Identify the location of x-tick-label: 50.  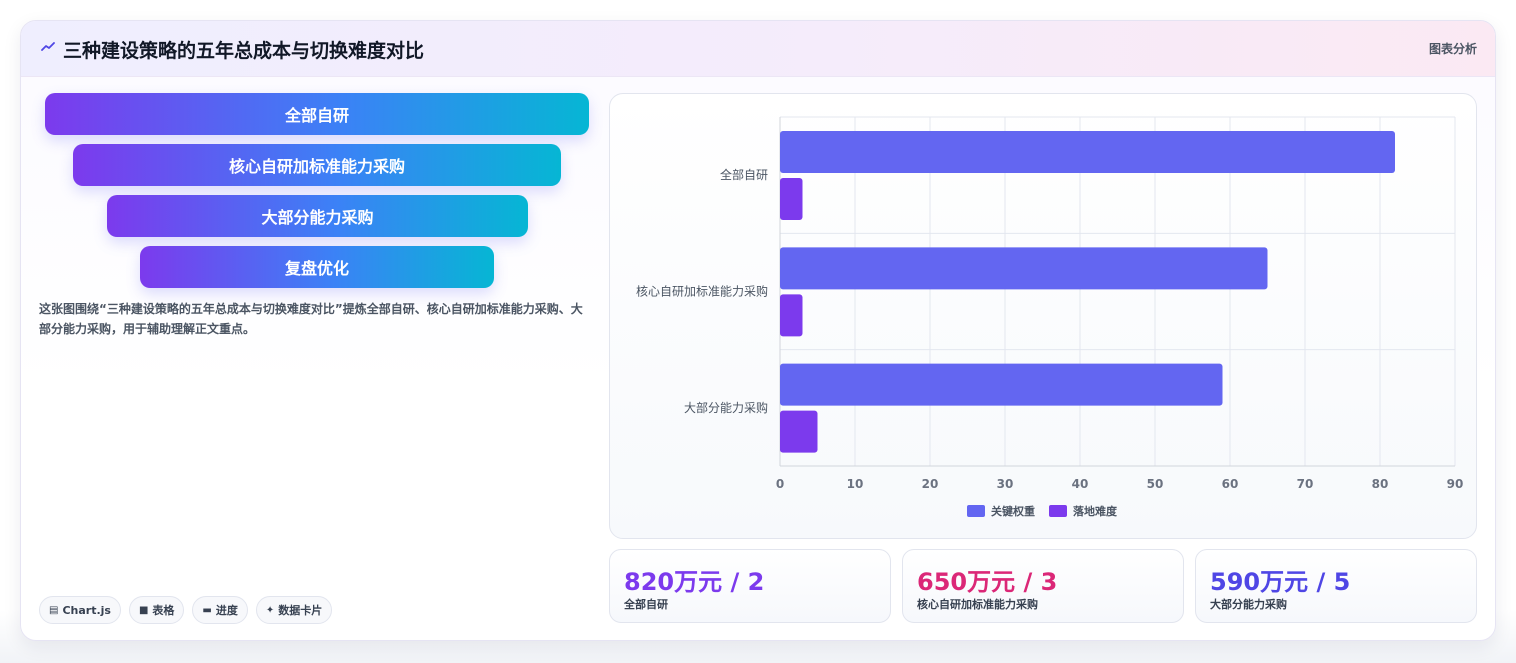
(1155, 484).